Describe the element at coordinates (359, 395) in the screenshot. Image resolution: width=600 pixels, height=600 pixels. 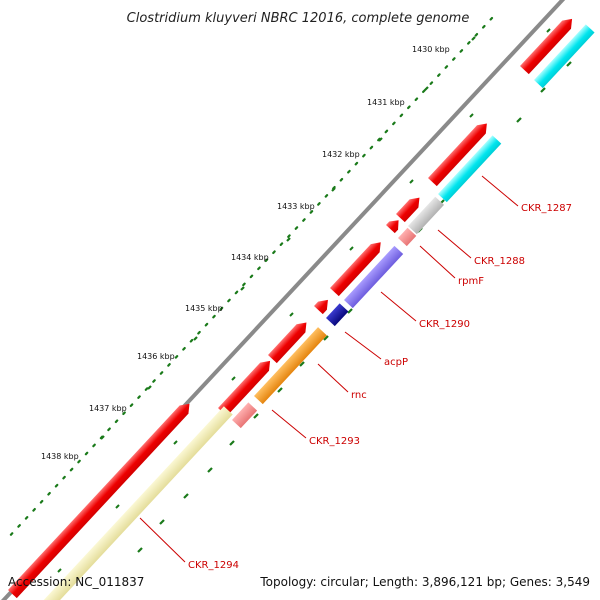
I see `gene-label-rnc: rnc` at that location.